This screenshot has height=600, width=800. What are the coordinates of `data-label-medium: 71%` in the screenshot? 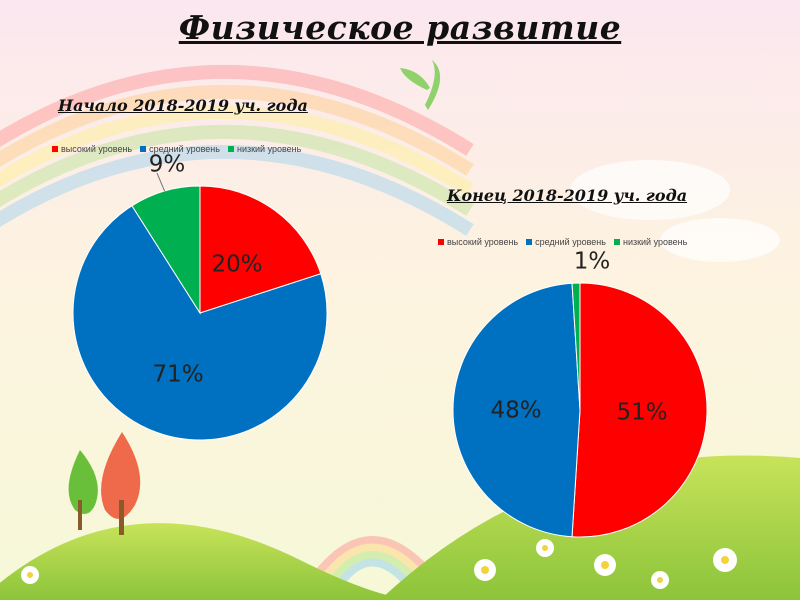 It's located at (177, 375).